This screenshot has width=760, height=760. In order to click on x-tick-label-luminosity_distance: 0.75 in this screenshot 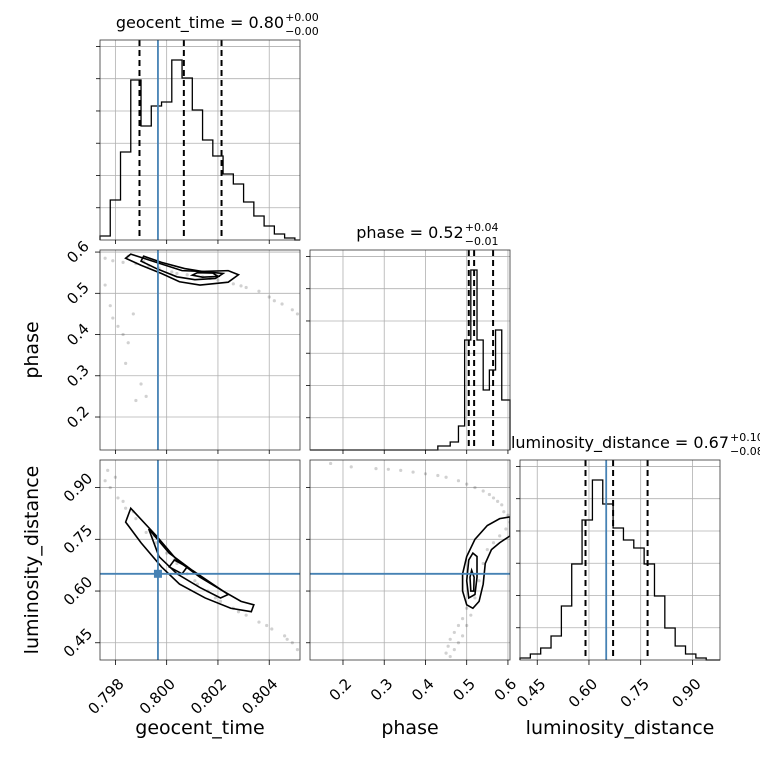, I will do `click(635, 693)`.